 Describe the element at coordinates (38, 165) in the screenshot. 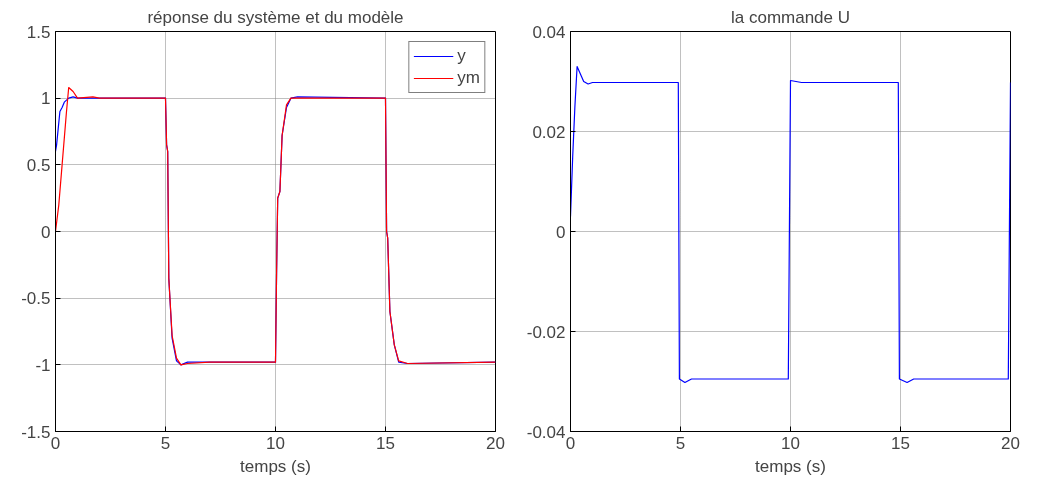

I see `y-tick-label: 0.5` at that location.